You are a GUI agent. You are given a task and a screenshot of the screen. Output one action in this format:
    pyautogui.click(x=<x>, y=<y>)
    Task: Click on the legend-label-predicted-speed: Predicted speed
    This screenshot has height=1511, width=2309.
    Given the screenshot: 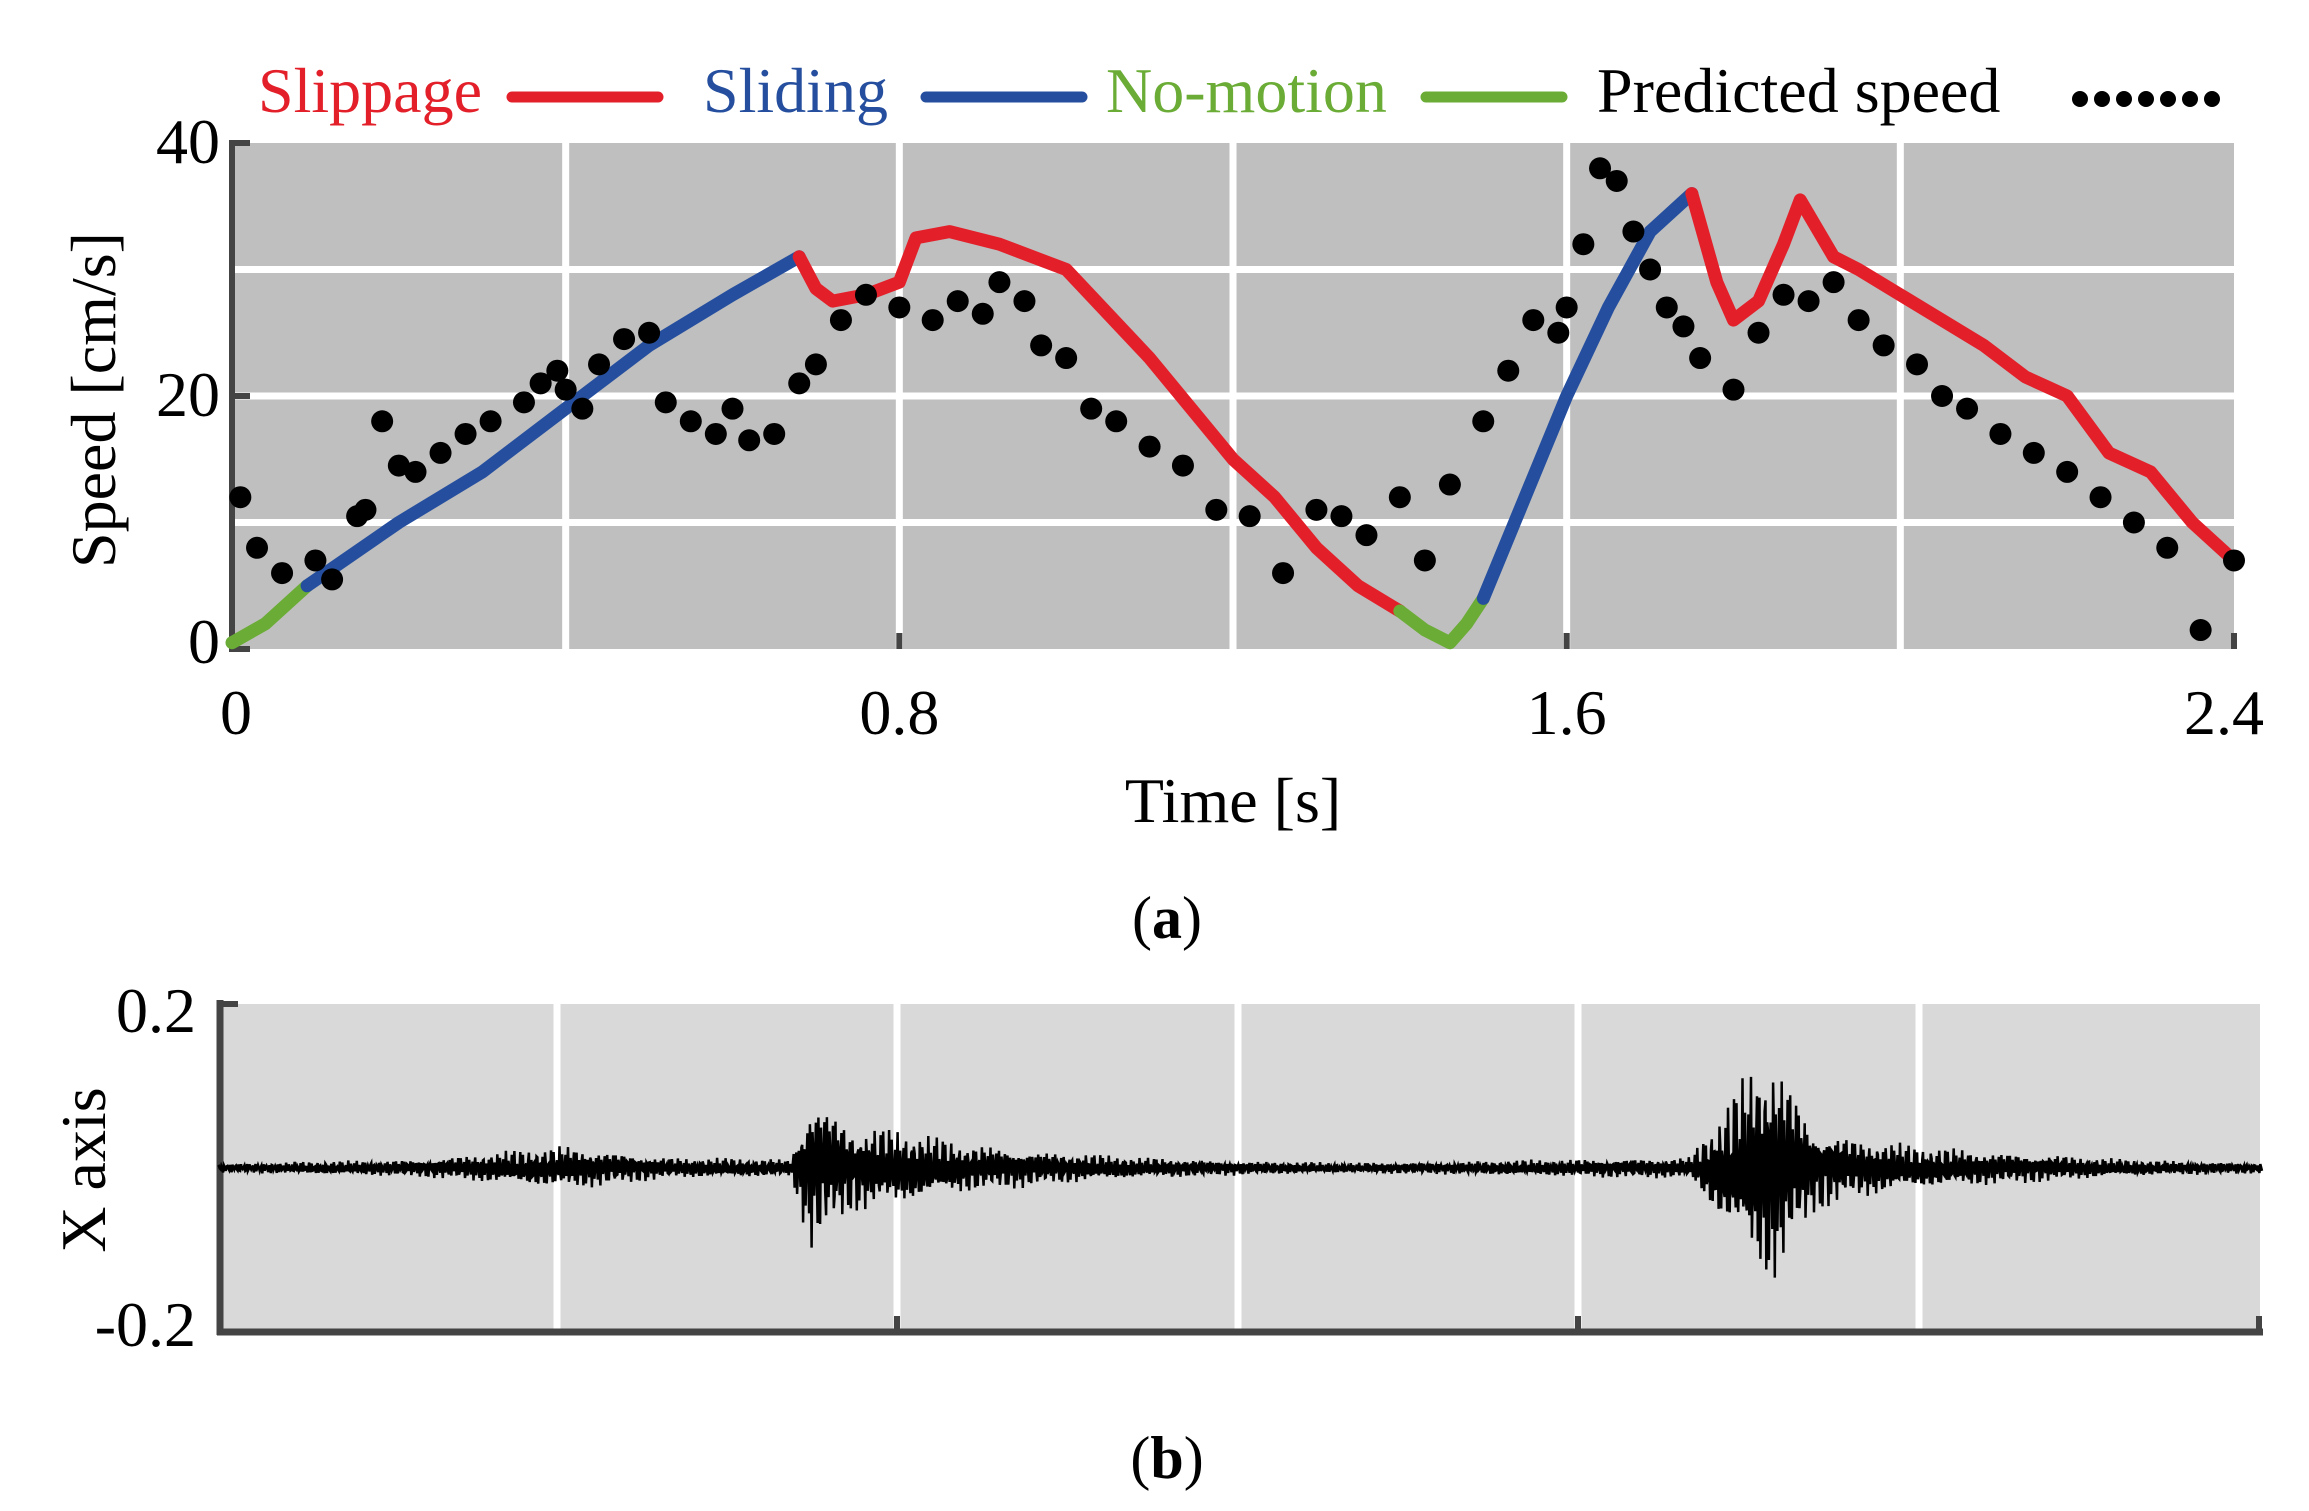 What is the action you would take?
    pyautogui.click(x=1798, y=90)
    